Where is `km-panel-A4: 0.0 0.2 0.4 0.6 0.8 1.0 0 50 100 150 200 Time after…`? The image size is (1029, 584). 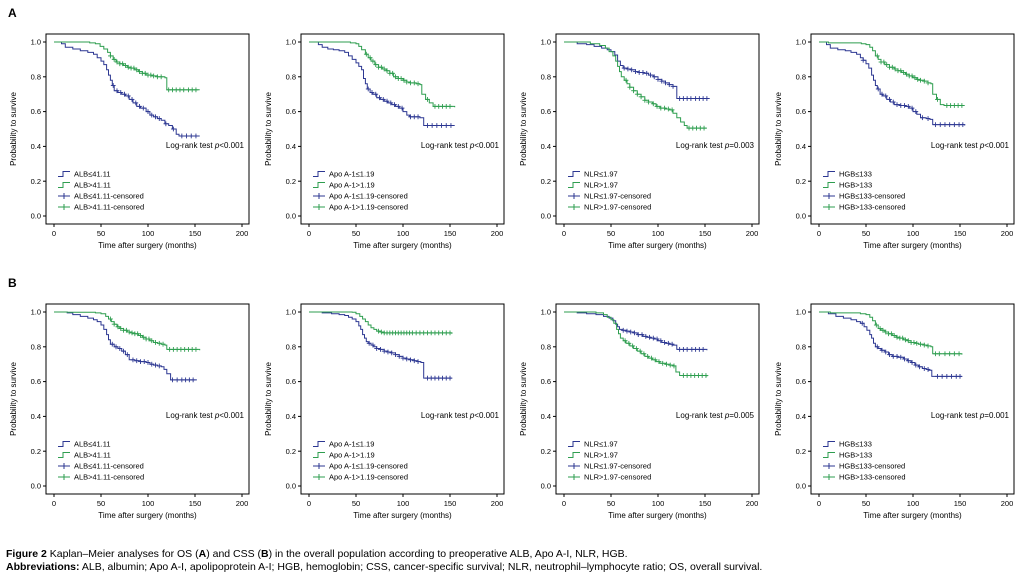
km-panel-A4: 0.0 0.2 0.4 0.6 0.8 1.0 0 50 100 150 200 Time after… is located at coordinates (898, 148).